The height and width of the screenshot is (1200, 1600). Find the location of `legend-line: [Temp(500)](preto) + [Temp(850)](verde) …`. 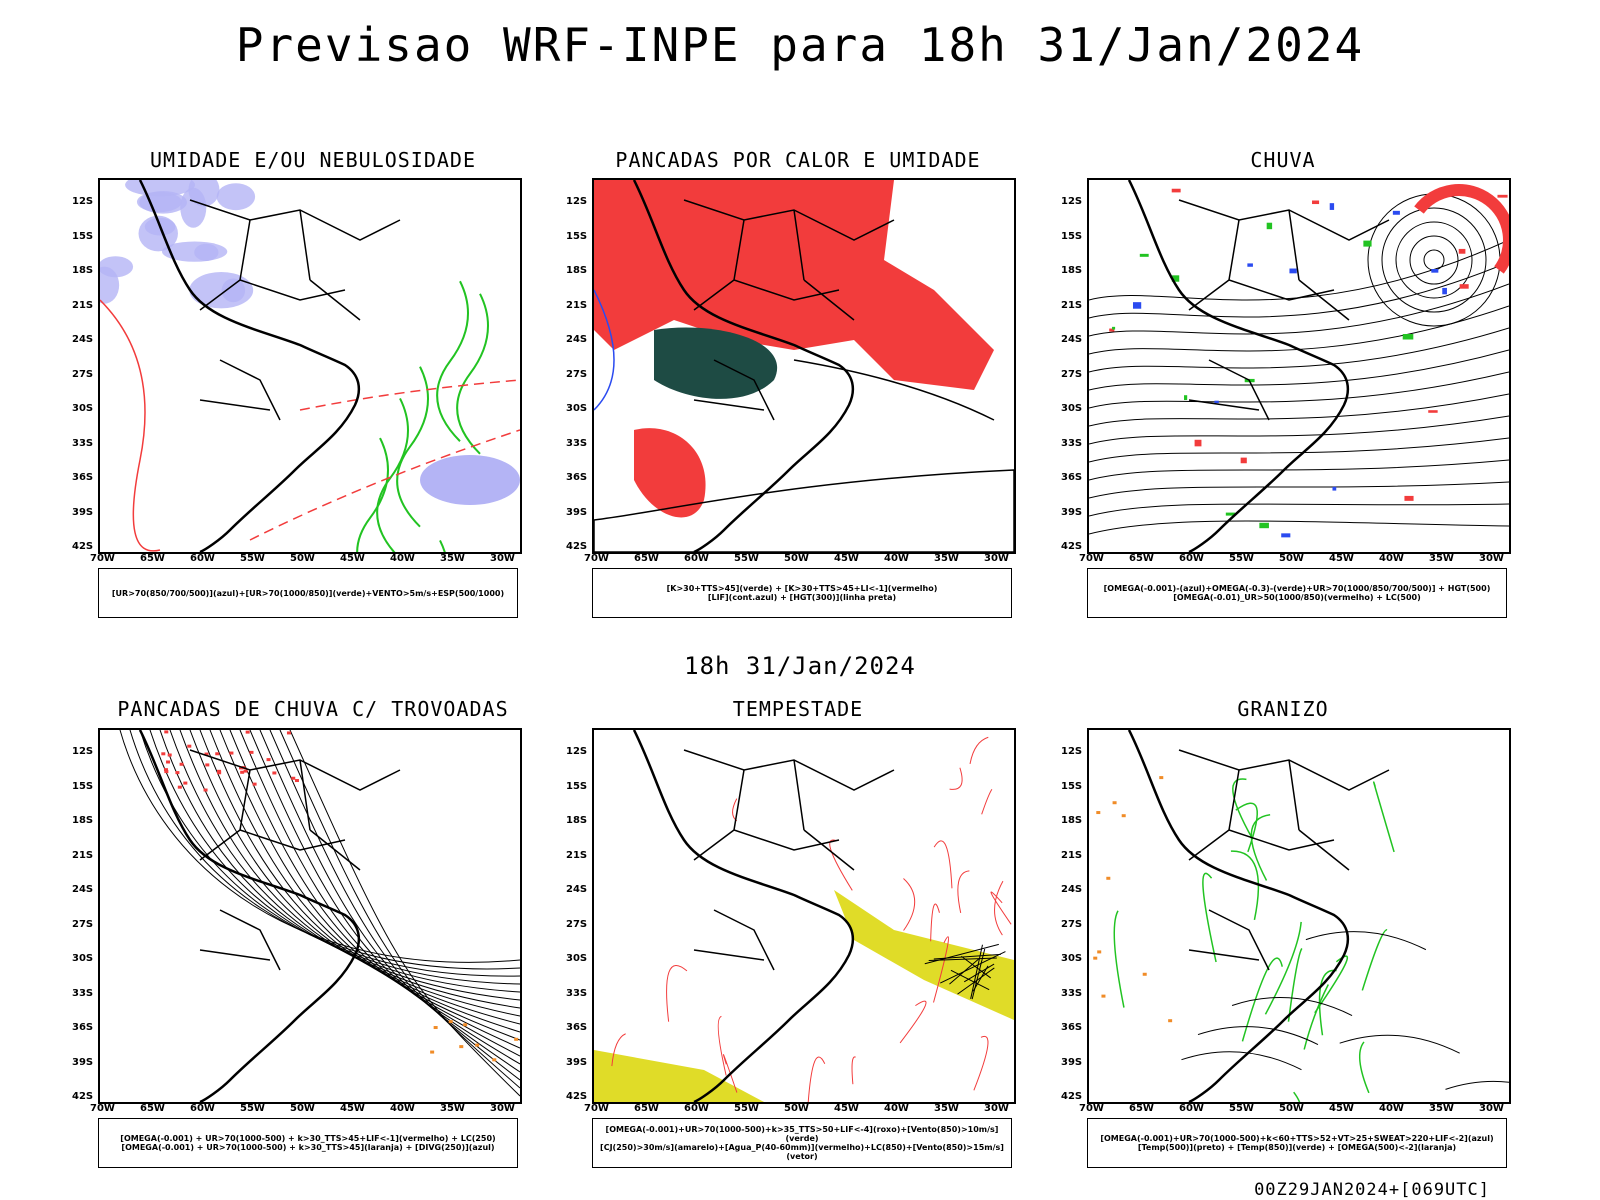

legend-line: [Temp(500)](preto) + [Temp(850)](verde) … is located at coordinates (1297, 1147).